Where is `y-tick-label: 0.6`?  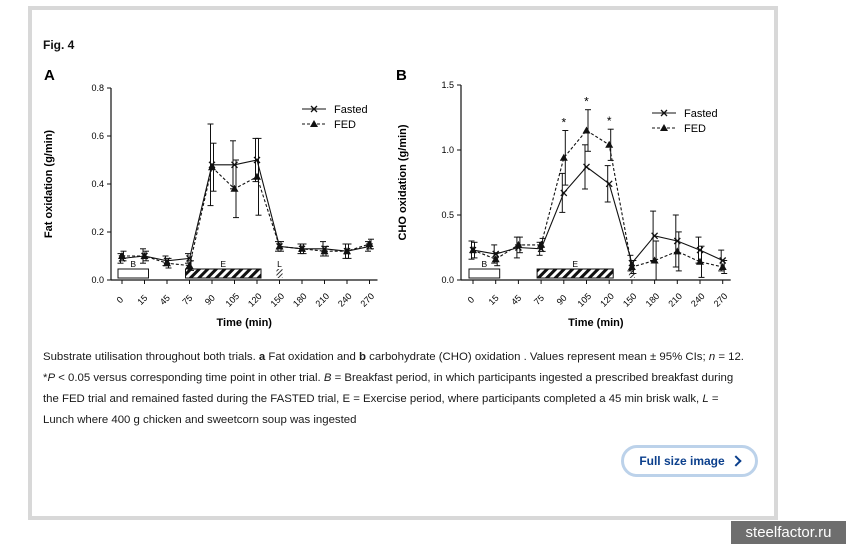
y-tick-label: 0.6 is located at coordinates (97, 136).